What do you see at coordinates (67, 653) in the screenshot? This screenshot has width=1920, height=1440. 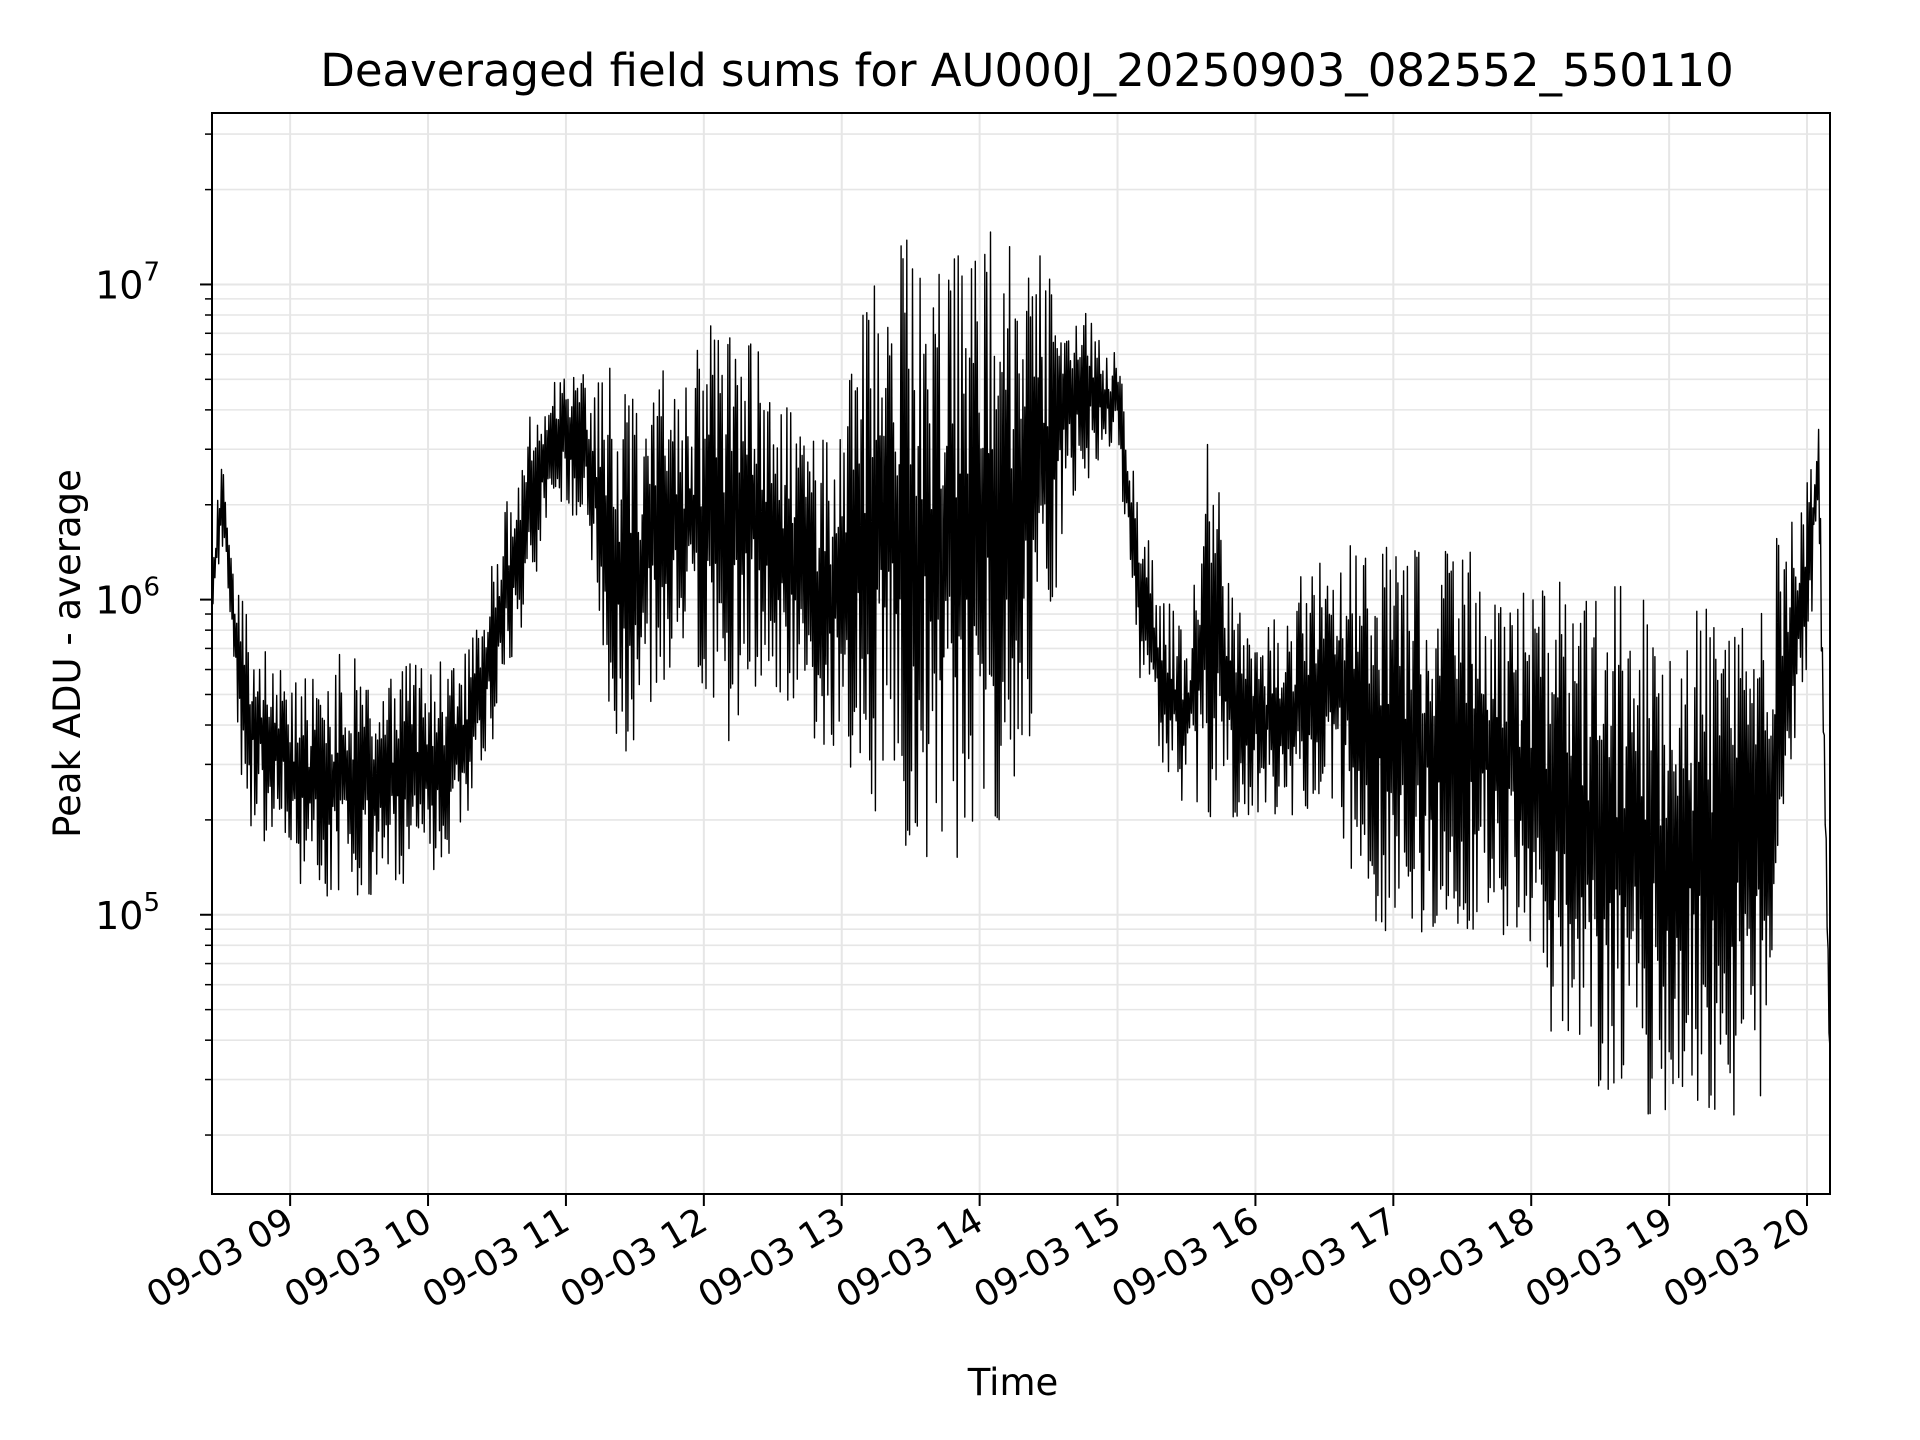 I see `y-axis-label: Peak ADU - average` at bounding box center [67, 653].